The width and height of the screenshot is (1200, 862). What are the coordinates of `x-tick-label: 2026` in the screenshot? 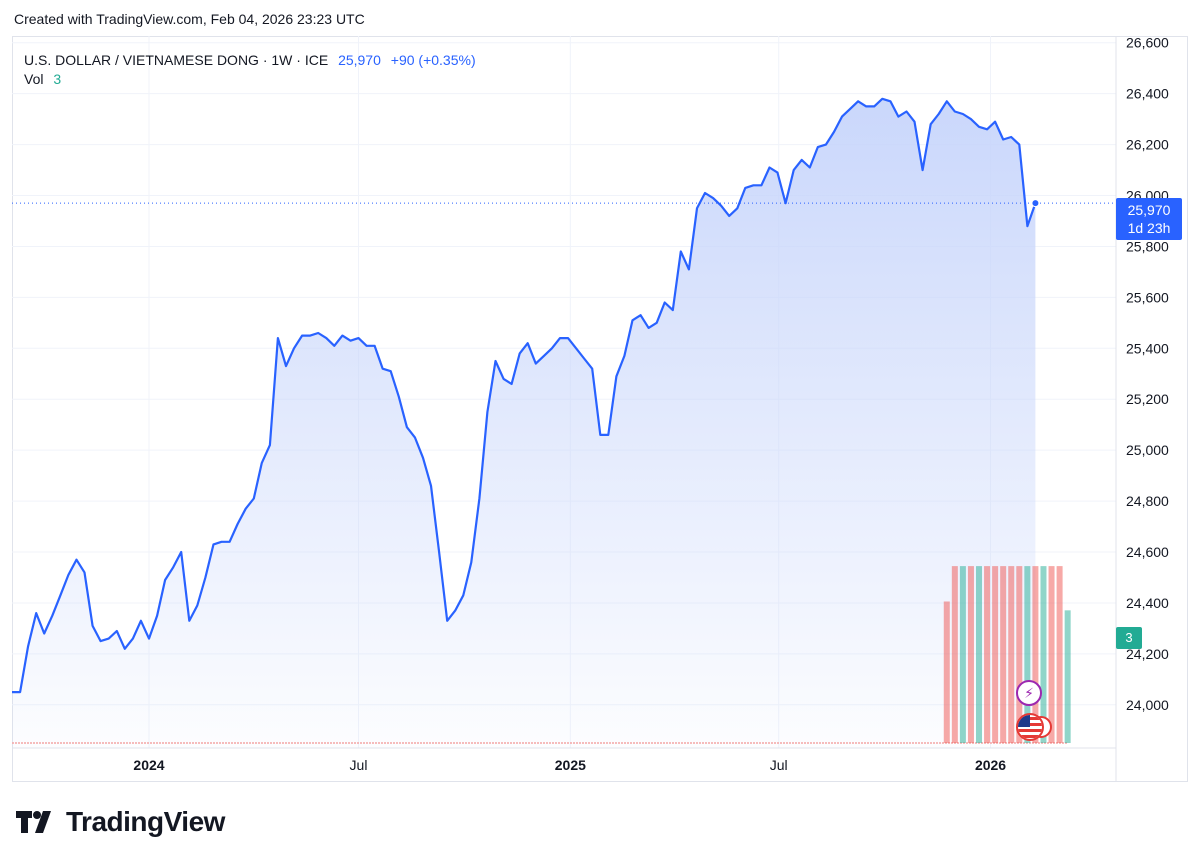 It's located at (990, 765).